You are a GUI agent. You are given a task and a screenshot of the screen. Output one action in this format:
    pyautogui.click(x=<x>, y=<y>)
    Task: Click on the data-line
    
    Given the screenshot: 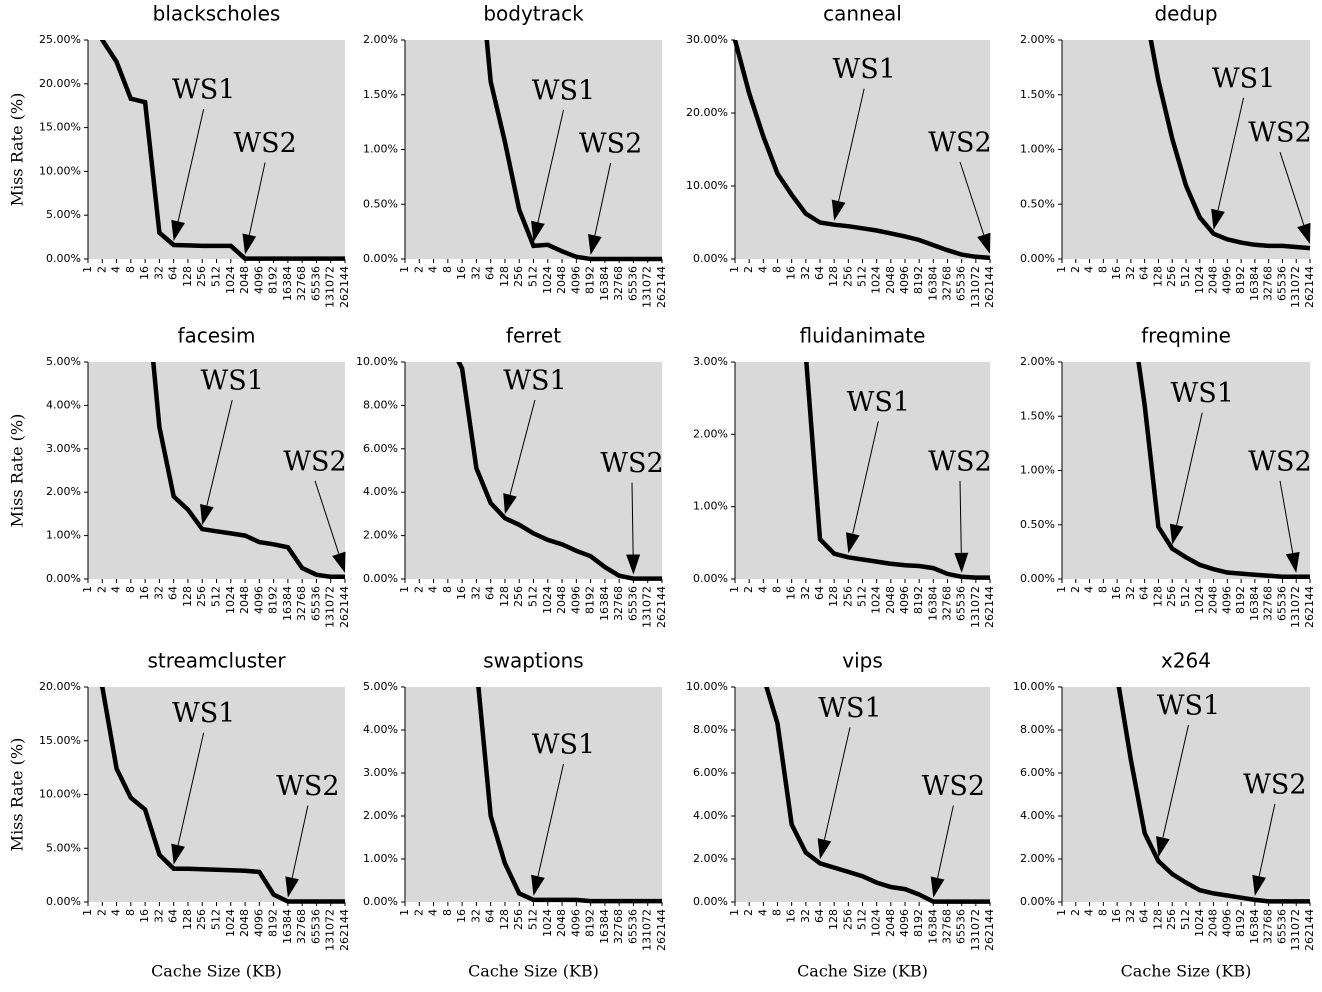 What is the action you would take?
    pyautogui.click(x=573, y=151)
    